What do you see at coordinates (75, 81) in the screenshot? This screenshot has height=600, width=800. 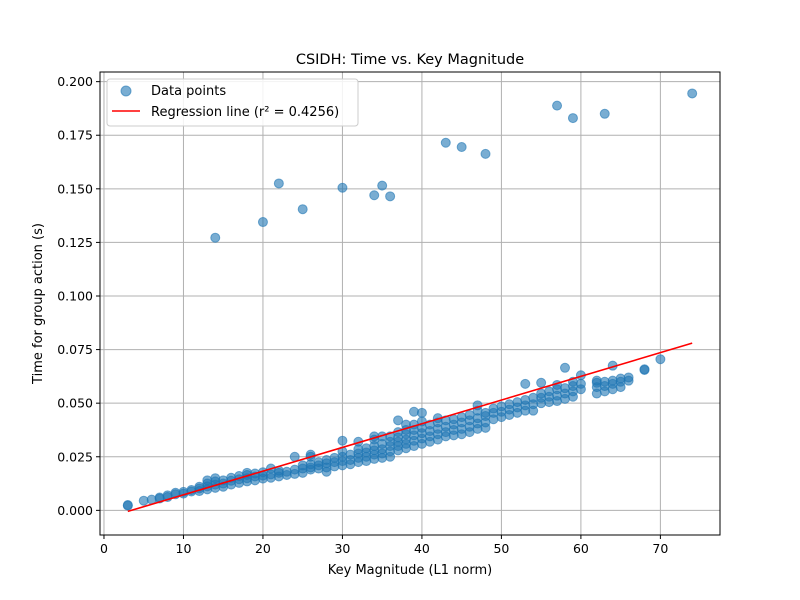 I see `y-tick-label: 0.200` at bounding box center [75, 81].